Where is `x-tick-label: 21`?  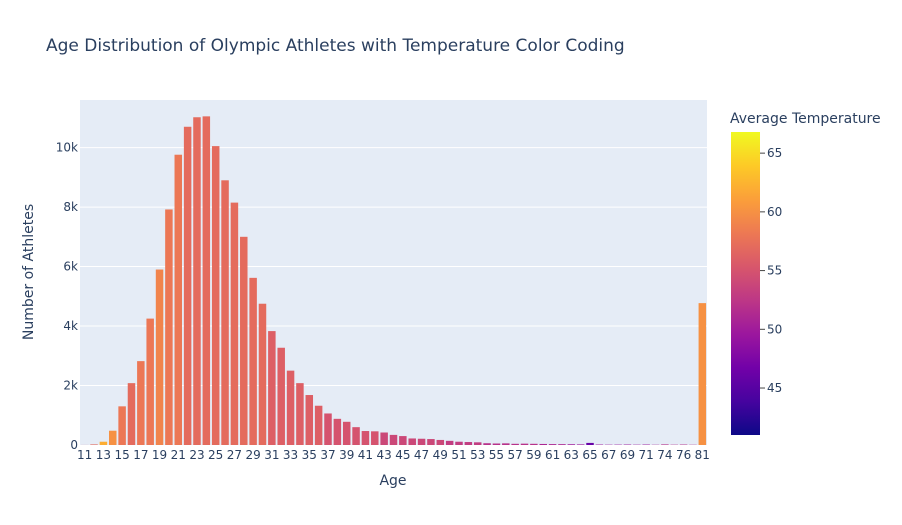 x-tick-label: 21 is located at coordinates (178, 455).